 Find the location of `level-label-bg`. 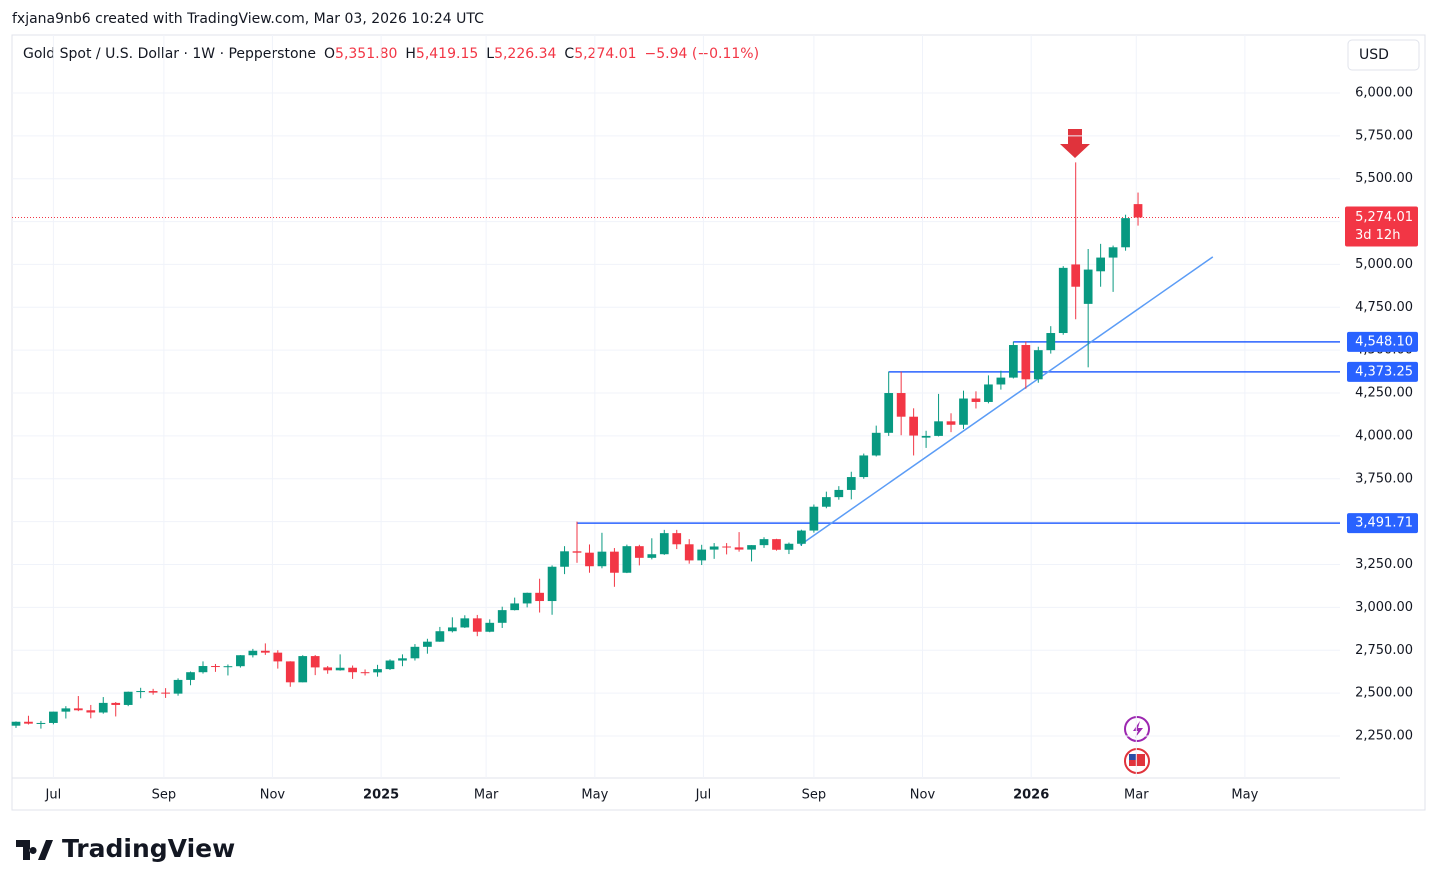

level-label-bg is located at coordinates (1382, 523).